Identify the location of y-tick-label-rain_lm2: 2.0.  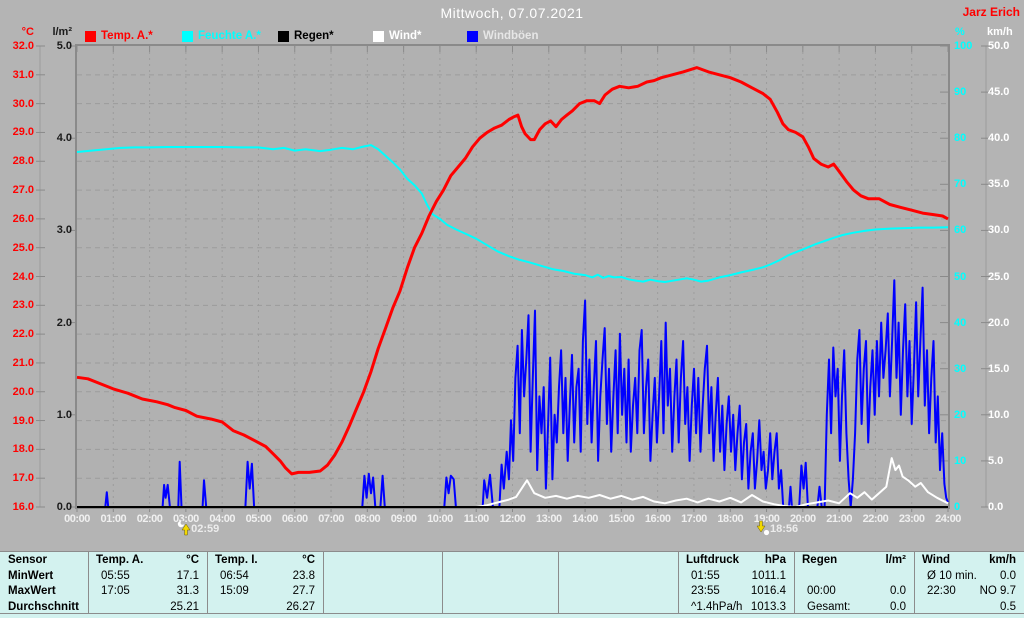
(64, 322).